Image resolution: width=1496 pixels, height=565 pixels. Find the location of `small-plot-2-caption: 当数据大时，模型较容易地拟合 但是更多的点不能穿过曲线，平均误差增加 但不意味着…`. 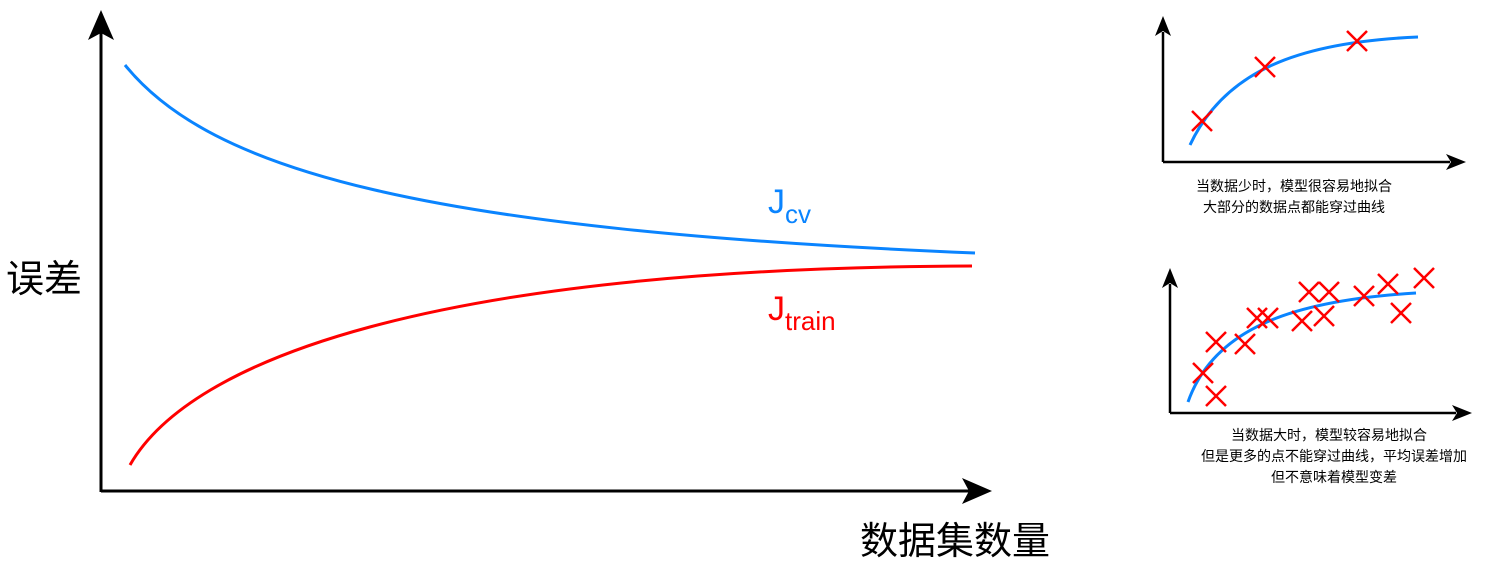

small-plot-2-caption: 当数据大时，模型较容易地拟合 但是更多的点不能穿过曲线，平均误差增加 但不意味着… is located at coordinates (1334, 456).